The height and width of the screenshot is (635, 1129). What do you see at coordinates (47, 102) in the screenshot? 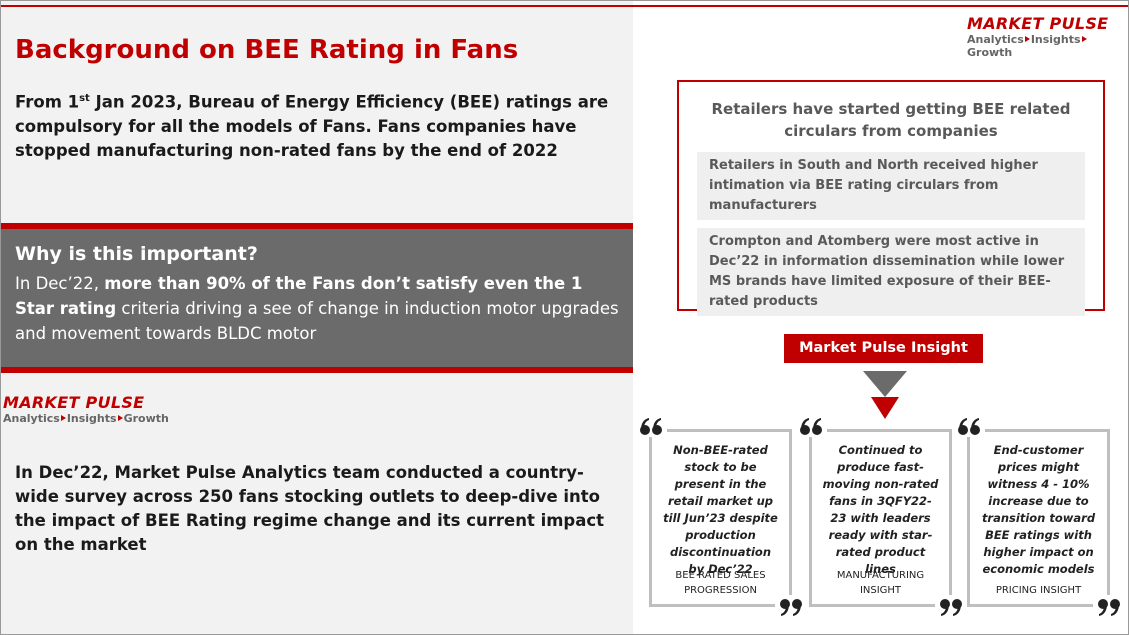
I see `intro-text: From 1` at bounding box center [47, 102].